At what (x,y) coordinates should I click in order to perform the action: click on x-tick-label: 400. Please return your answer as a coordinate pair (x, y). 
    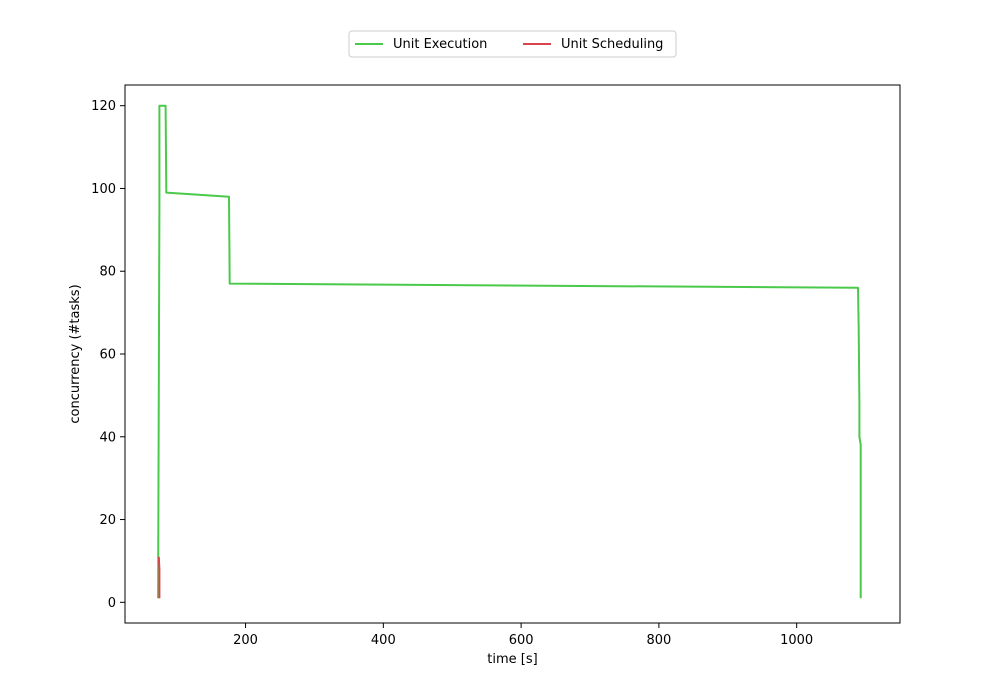
    Looking at the image, I should click on (383, 640).